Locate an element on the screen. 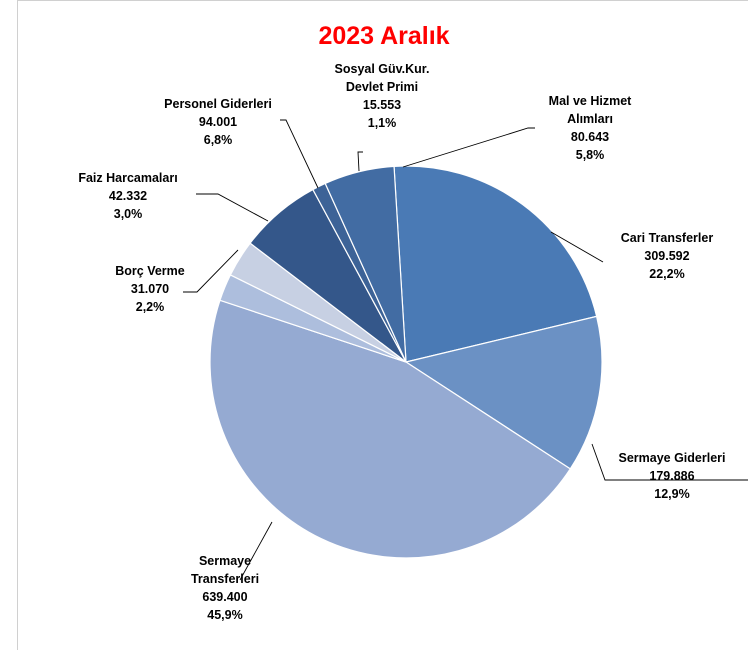 Image resolution: width=748 pixels, height=650 pixels. slice-name: Transferleri is located at coordinates (225, 579).